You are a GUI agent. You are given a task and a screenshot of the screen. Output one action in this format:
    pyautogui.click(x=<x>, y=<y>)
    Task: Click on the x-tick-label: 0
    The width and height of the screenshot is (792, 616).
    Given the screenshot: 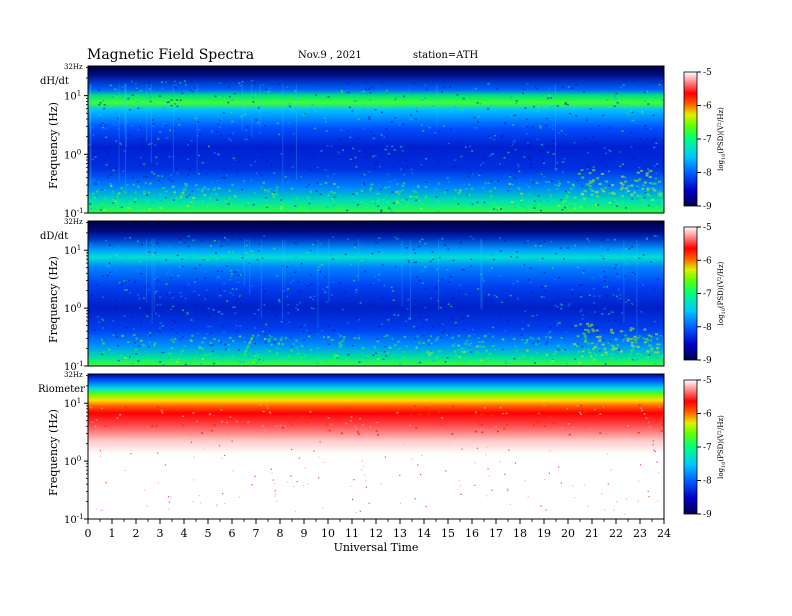 What is the action you would take?
    pyautogui.click(x=88, y=533)
    